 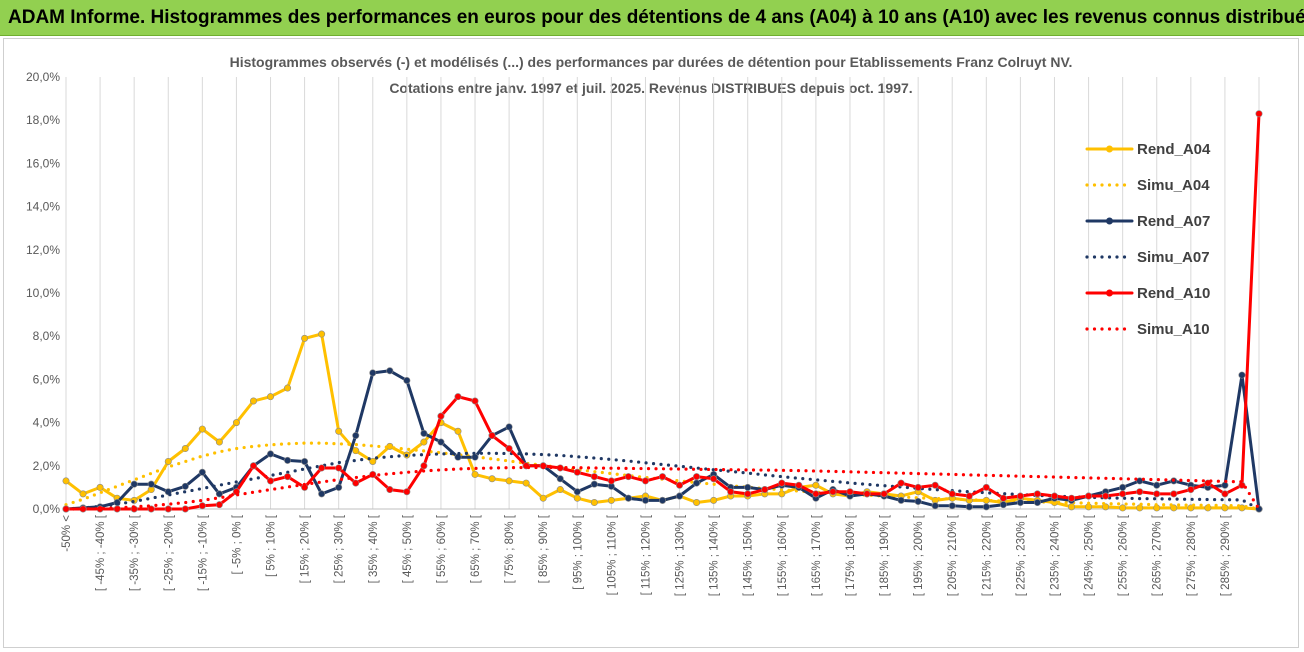 What do you see at coordinates (817, 555) in the screenshot?
I see `x-tick-label: [ 165% ; 170% [` at bounding box center [817, 555].